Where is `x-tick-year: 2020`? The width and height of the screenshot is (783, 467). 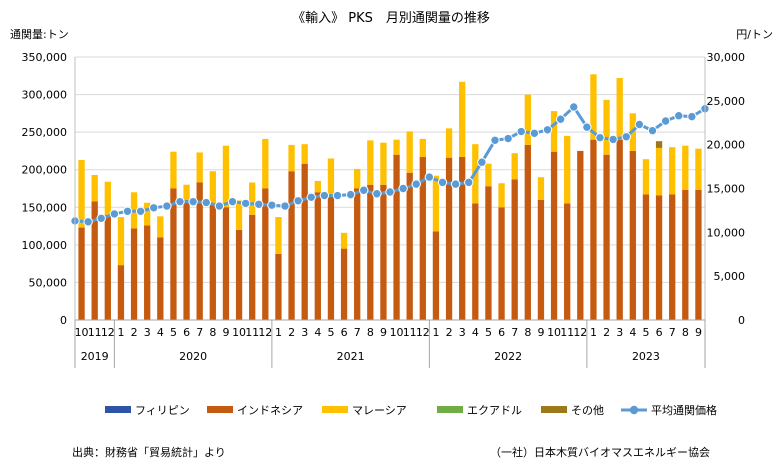 x-tick-year: 2020 is located at coordinates (193, 356).